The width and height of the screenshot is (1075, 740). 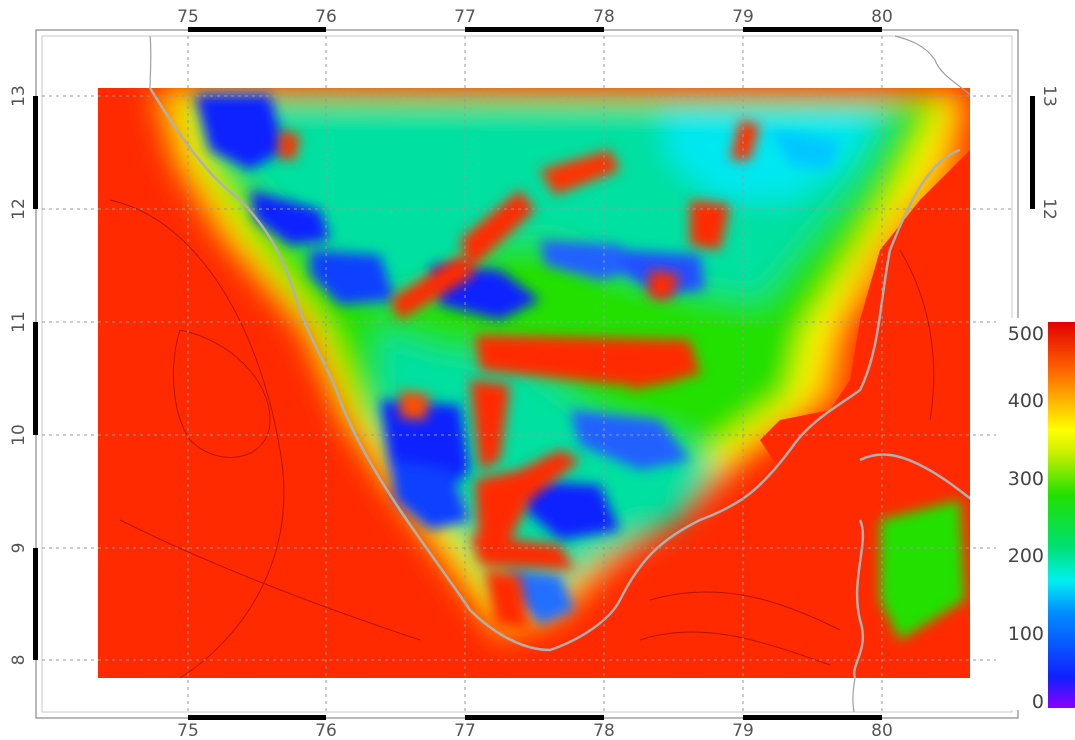 What do you see at coordinates (19, 375) in the screenshot?
I see `lat-ticks-left: 8 9 10 11 12 13` at bounding box center [19, 375].